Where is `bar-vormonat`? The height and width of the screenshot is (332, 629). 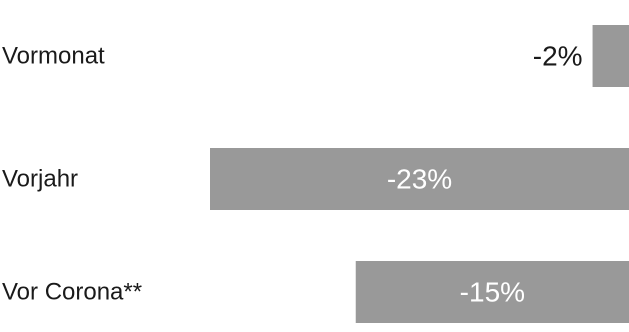
bar-vormonat is located at coordinates (610, 56).